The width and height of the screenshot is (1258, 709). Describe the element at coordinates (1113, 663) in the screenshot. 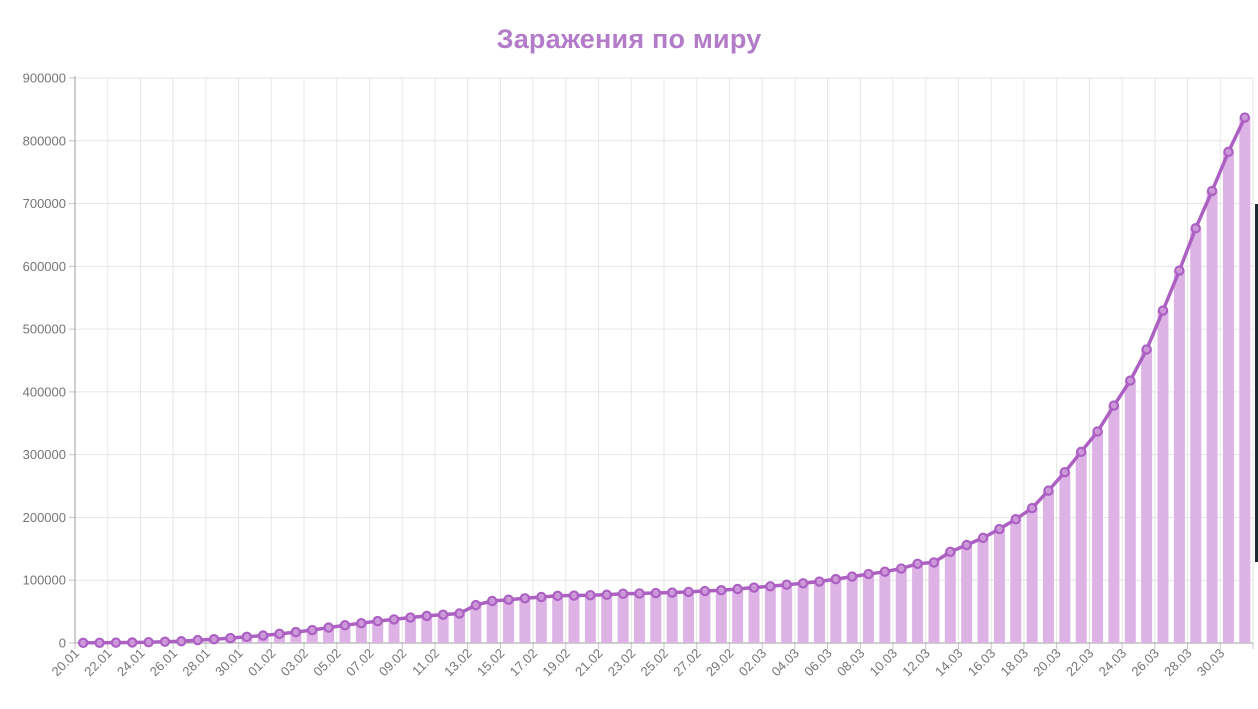

I see `x-tick-label: 24.03` at that location.